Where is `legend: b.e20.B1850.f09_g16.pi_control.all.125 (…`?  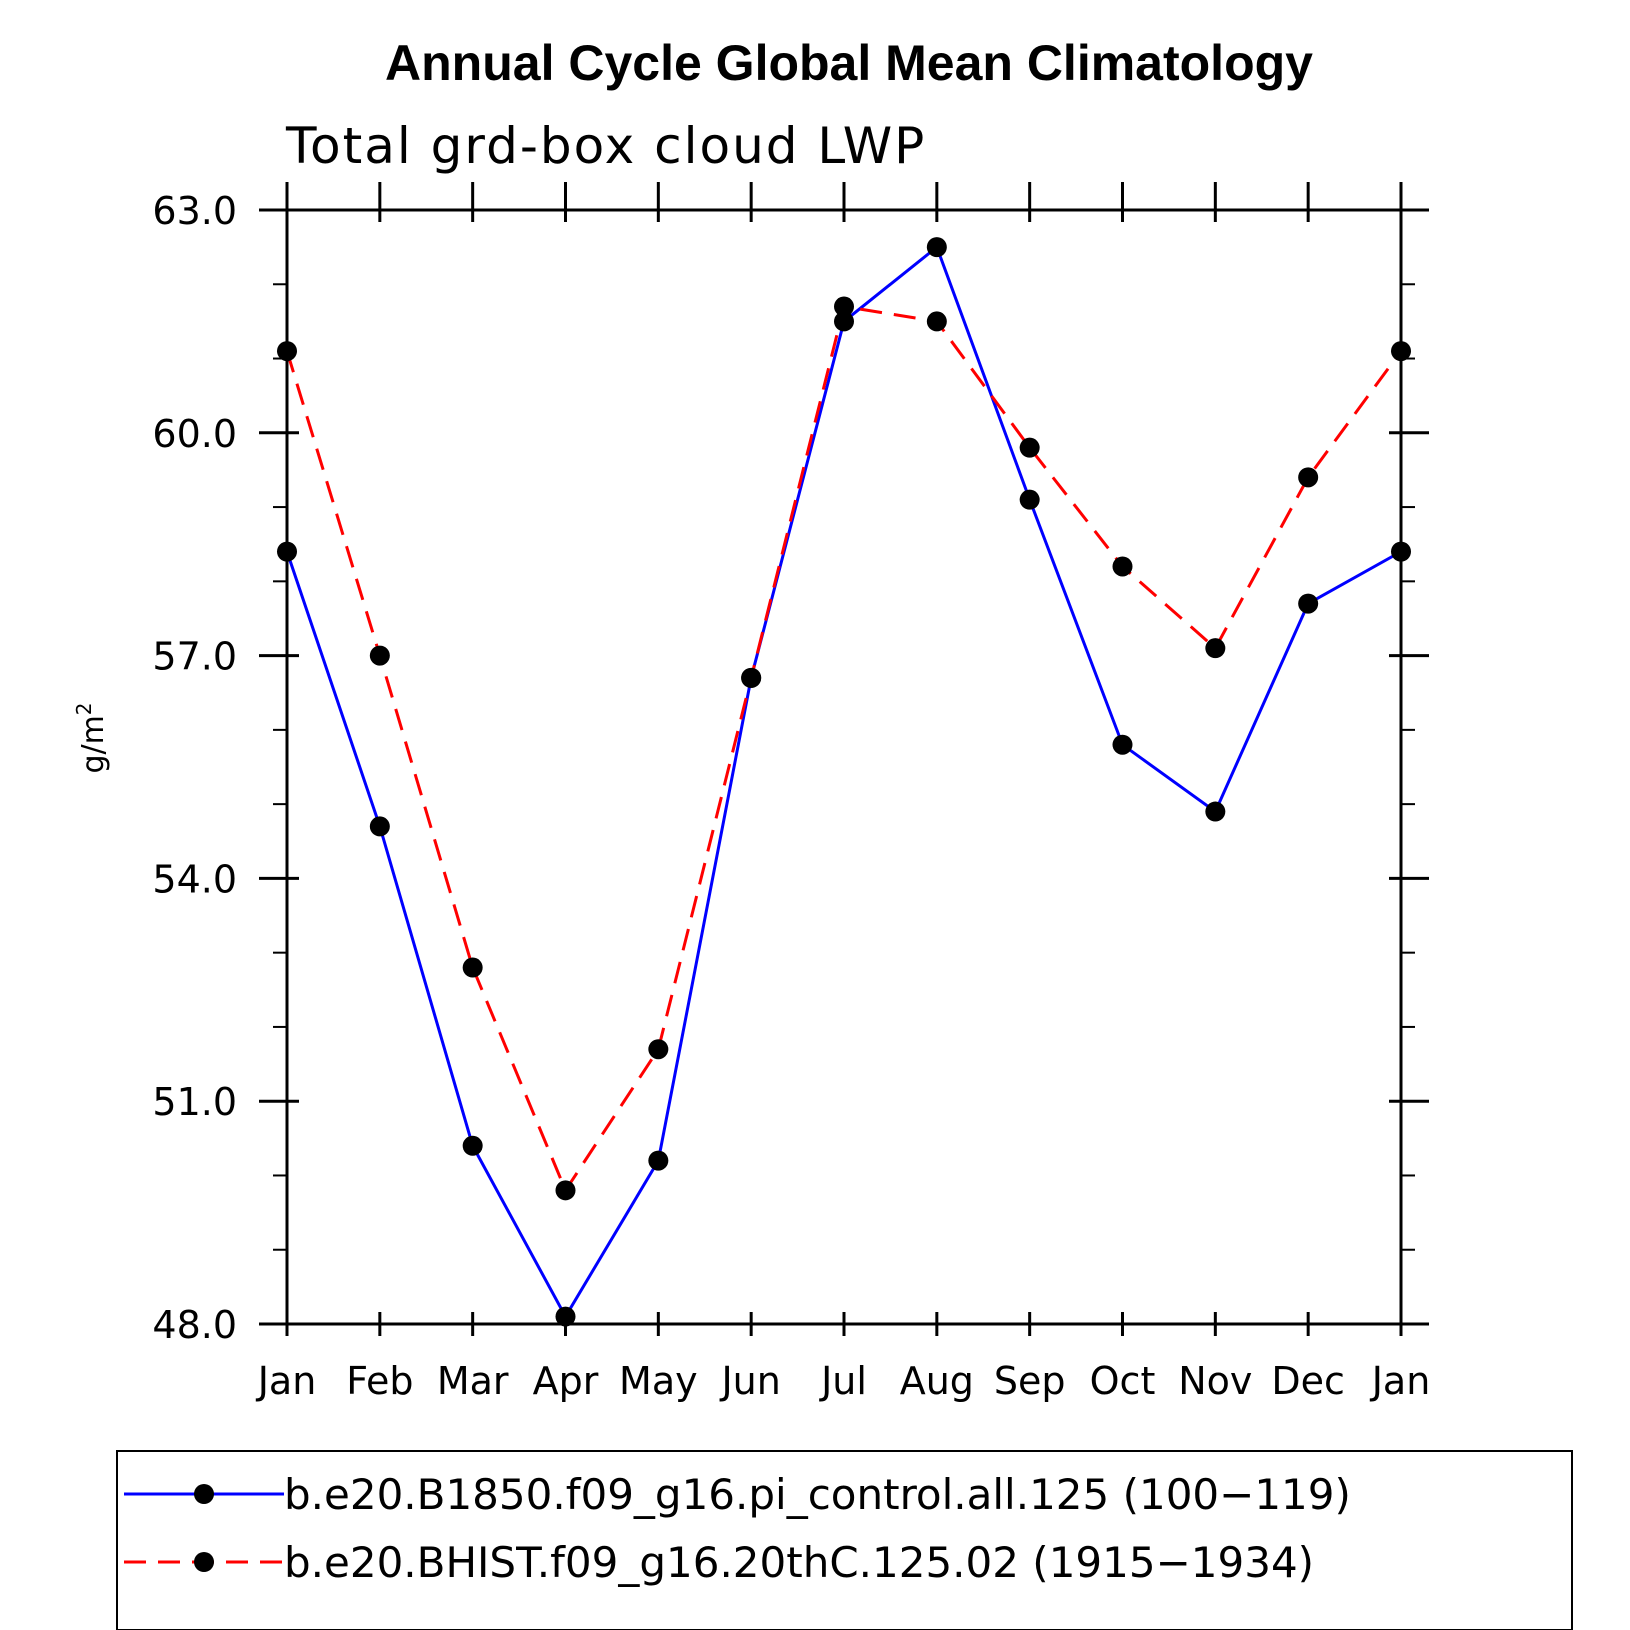
legend: b.e20.B1850.f09_g16.pi_control.all.125 (… is located at coordinates (844, 1540).